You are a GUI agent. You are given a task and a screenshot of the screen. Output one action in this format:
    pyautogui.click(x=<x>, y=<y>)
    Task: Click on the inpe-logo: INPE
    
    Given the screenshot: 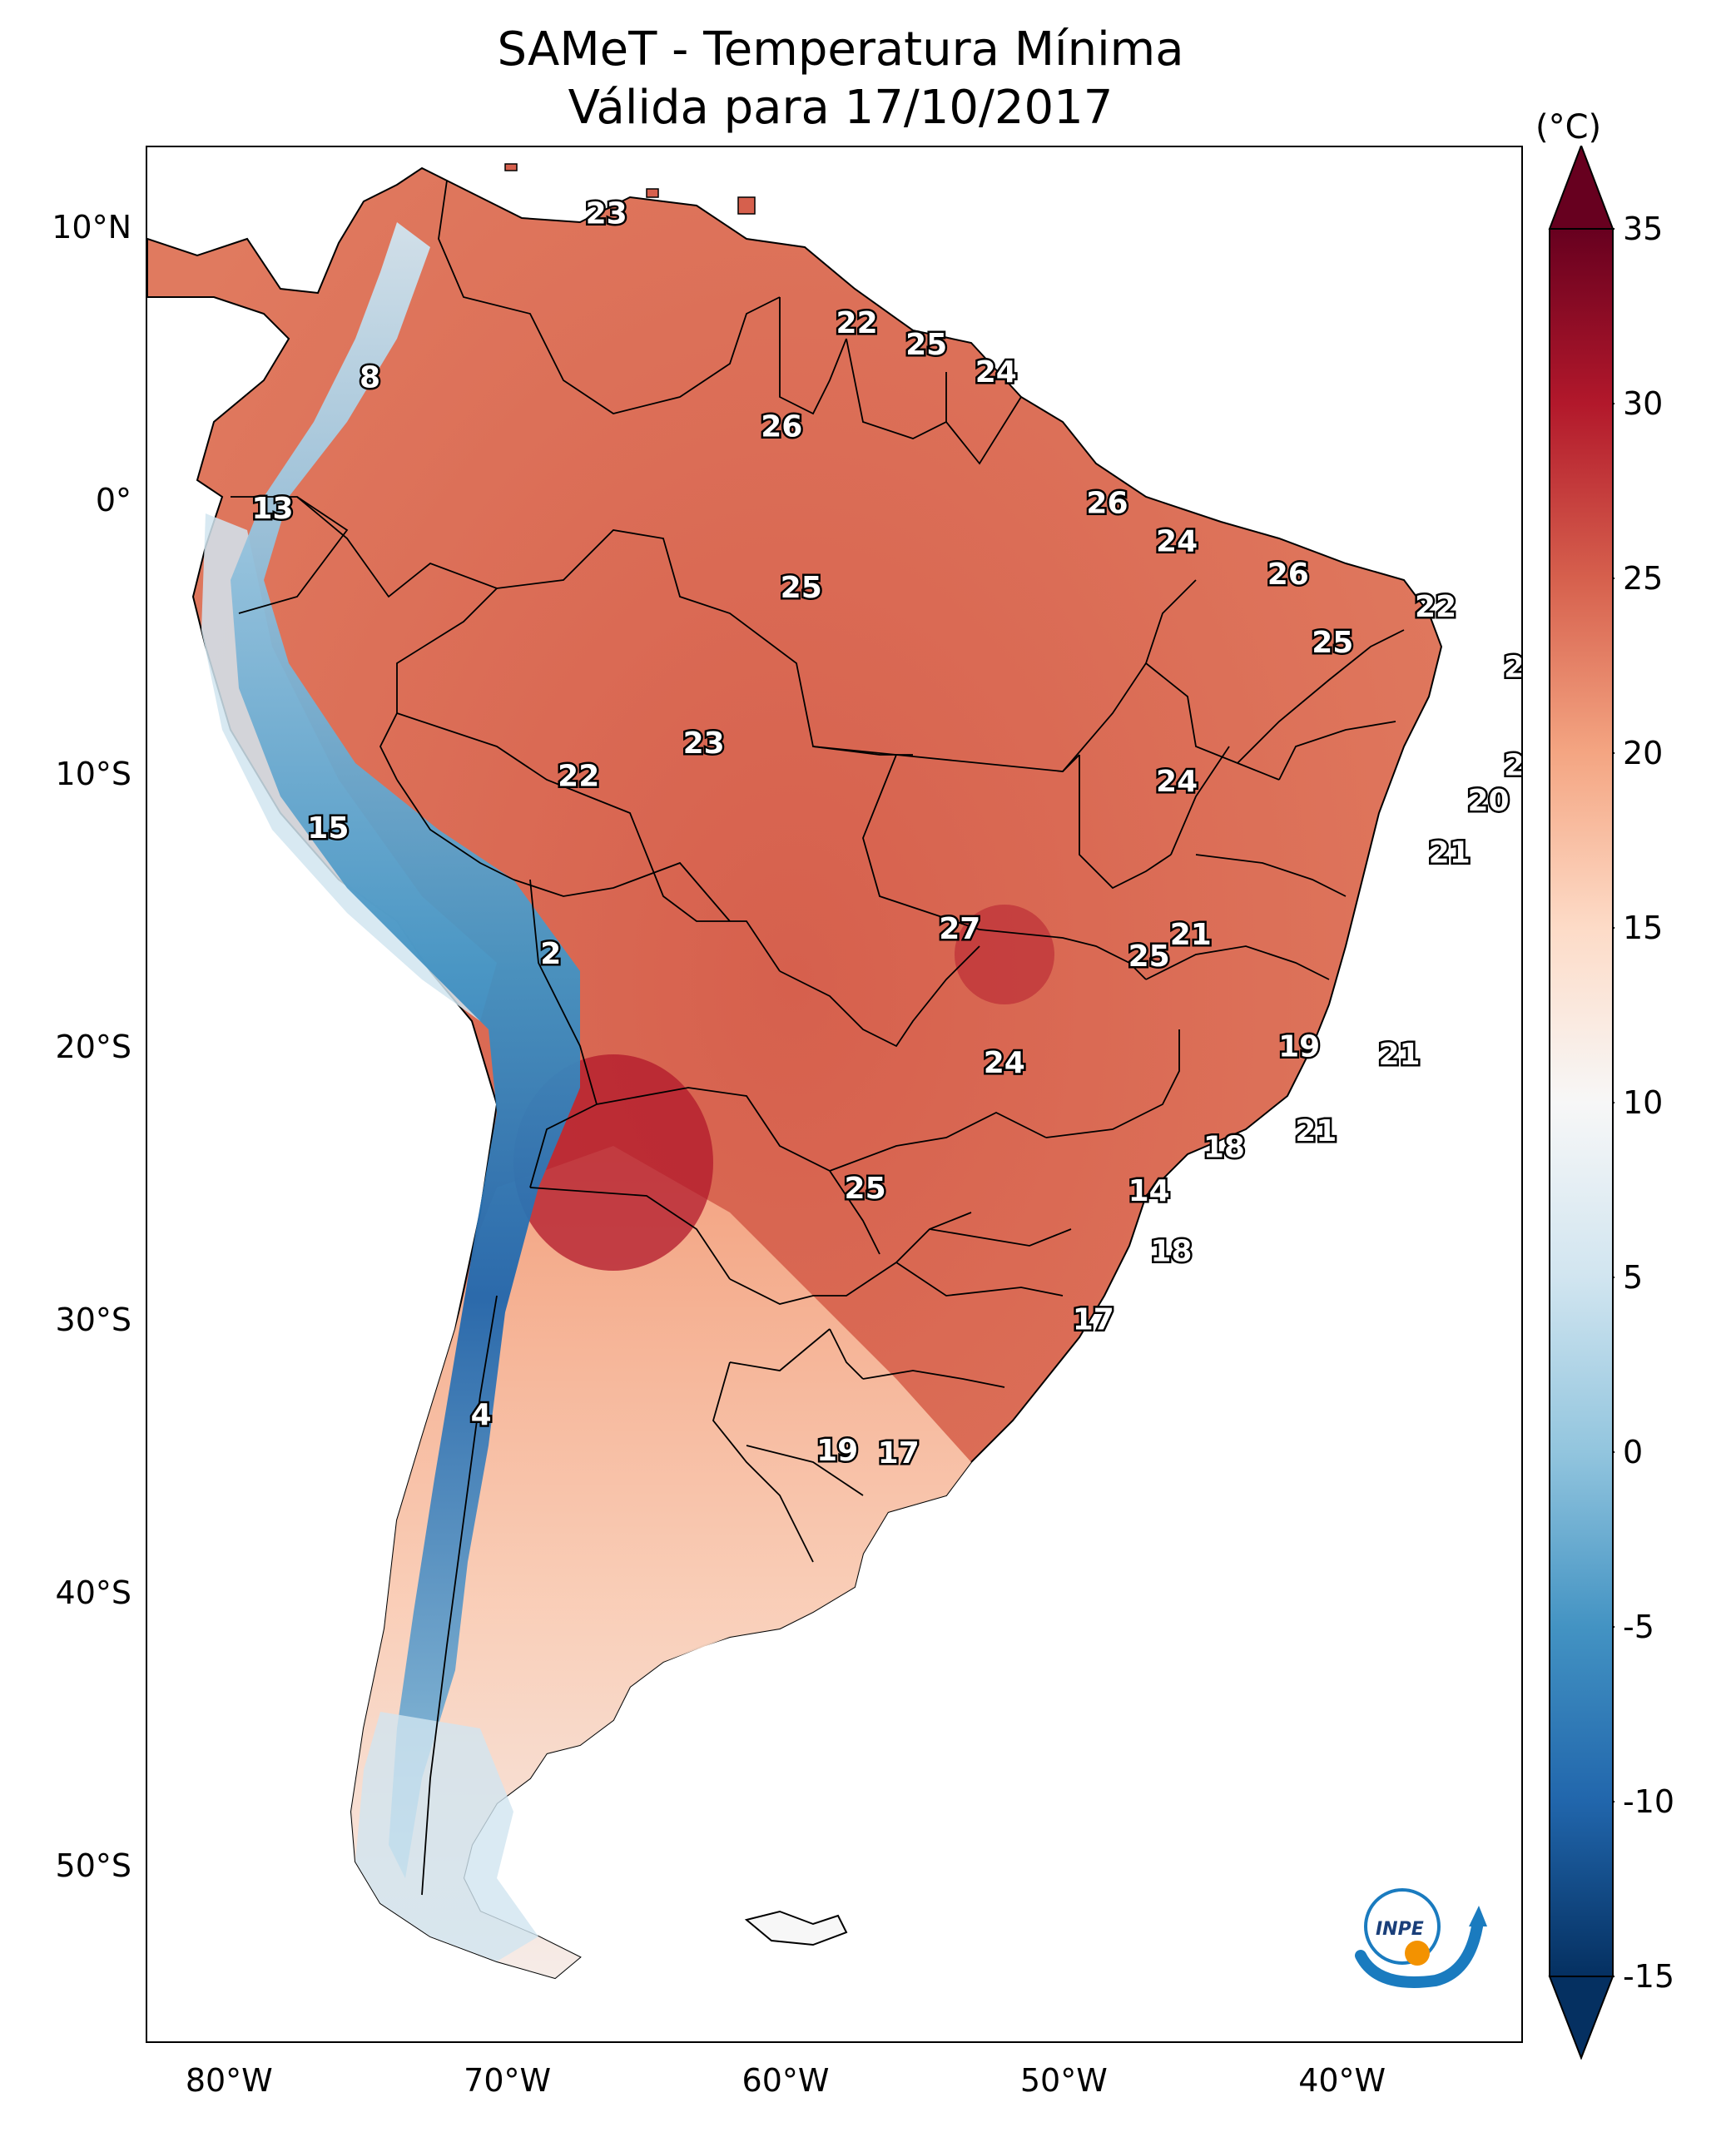 What is the action you would take?
    pyautogui.click(x=1421, y=1938)
    